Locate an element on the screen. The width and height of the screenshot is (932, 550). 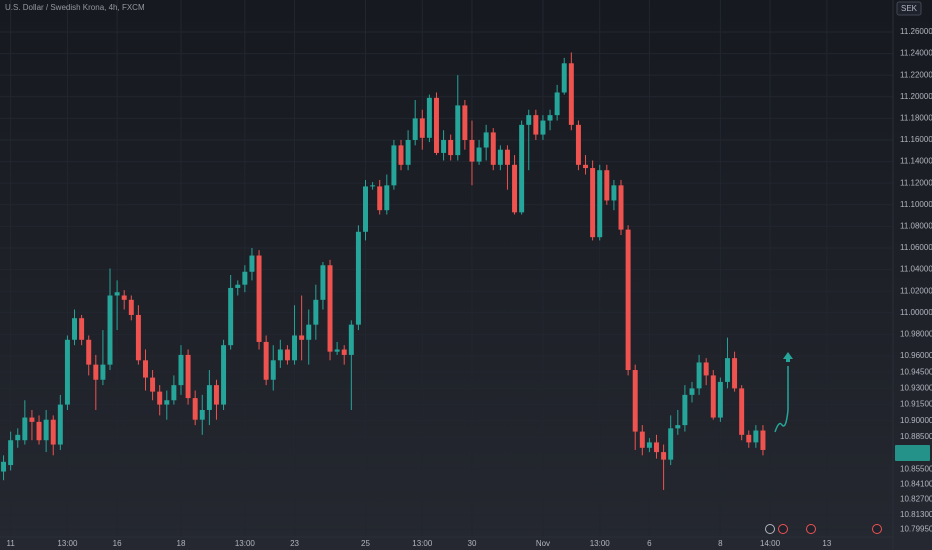
y-tick-label: 10.84100 is located at coordinates (916, 484).